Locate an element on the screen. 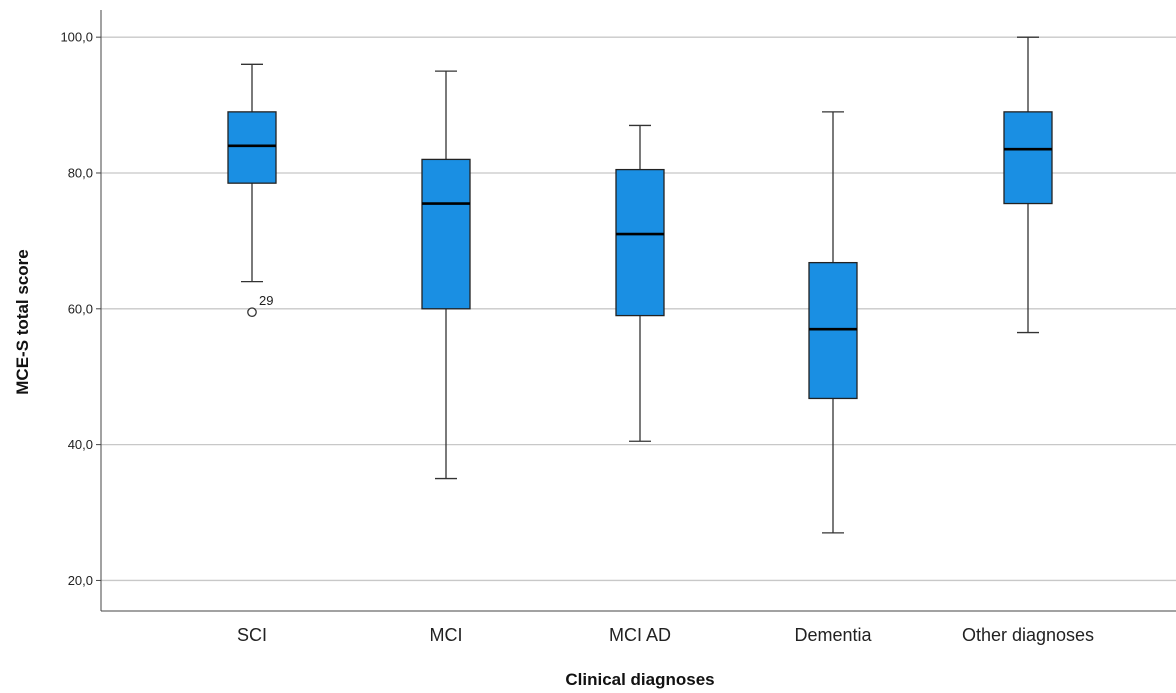  y-tick-label: 80,0 is located at coordinates (80, 172).